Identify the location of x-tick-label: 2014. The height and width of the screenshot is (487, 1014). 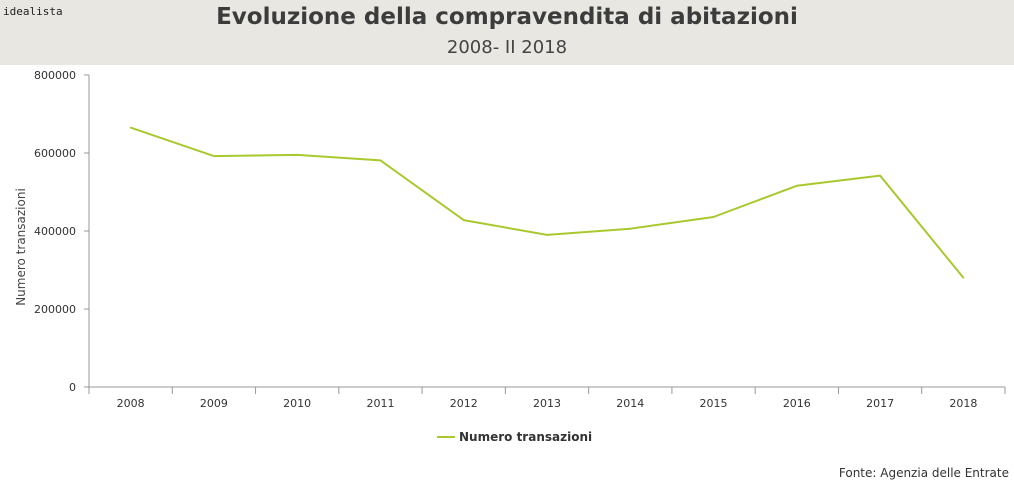
(630, 403).